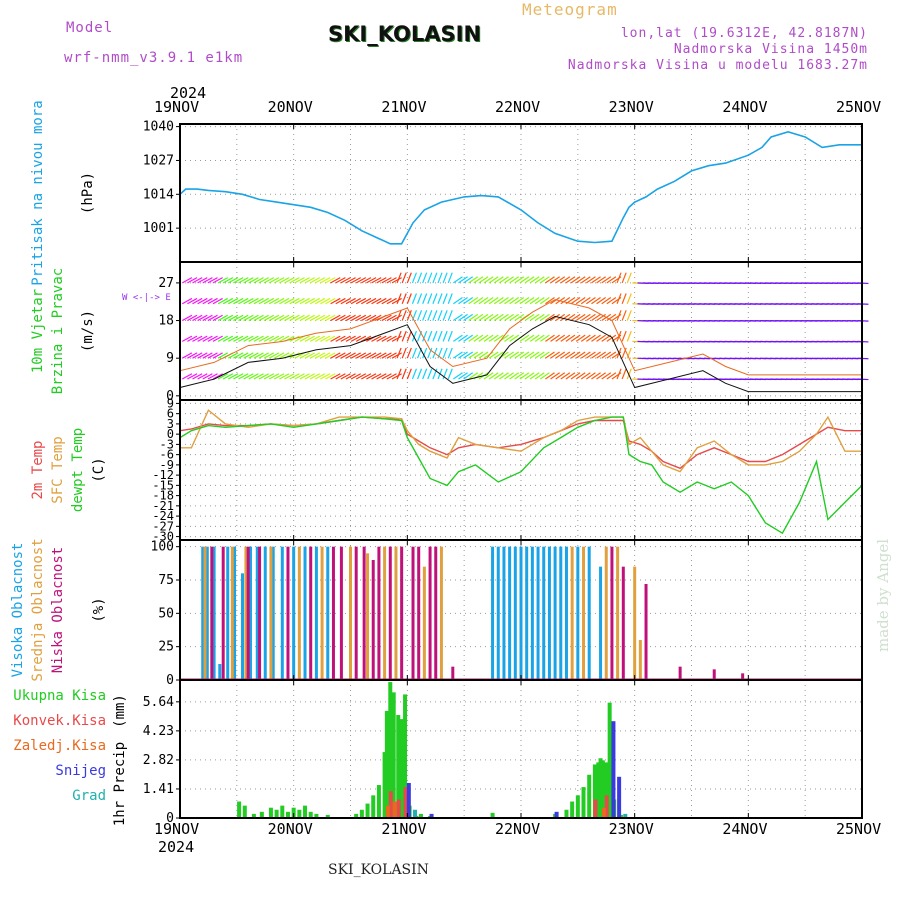 This screenshot has height=900, width=900. Describe the element at coordinates (167, 465) in the screenshot. I see `y-tick-label: -9` at that location.